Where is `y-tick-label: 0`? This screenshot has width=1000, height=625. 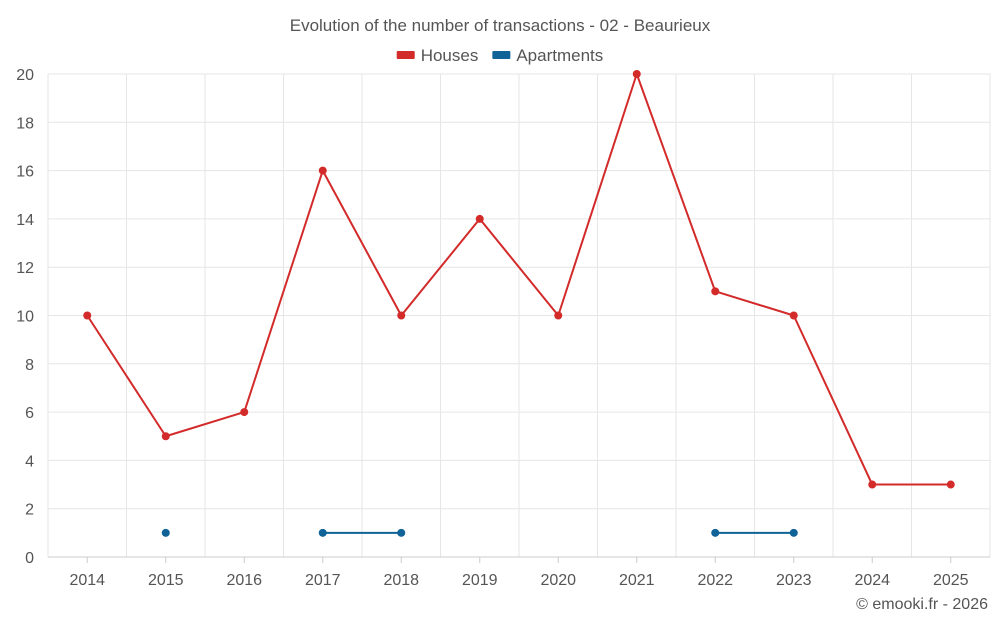 y-tick-label: 0 is located at coordinates (29, 558).